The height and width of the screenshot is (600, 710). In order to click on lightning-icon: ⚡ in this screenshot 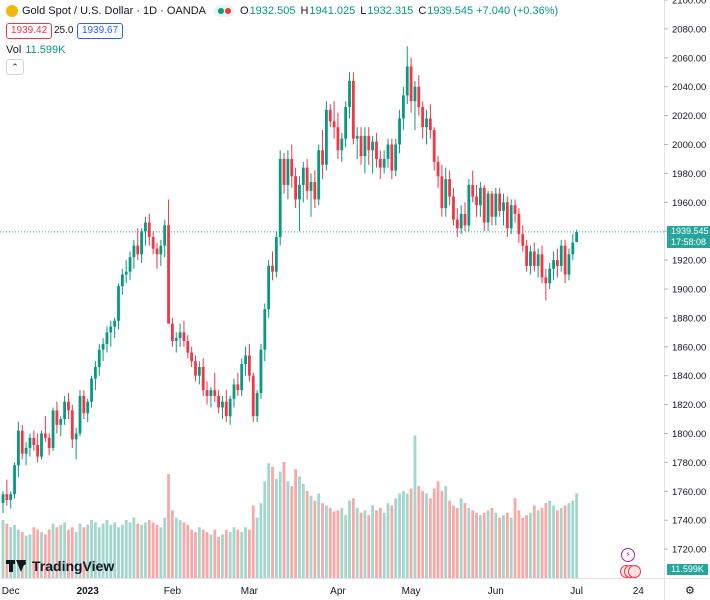, I will do `click(628, 555)`.